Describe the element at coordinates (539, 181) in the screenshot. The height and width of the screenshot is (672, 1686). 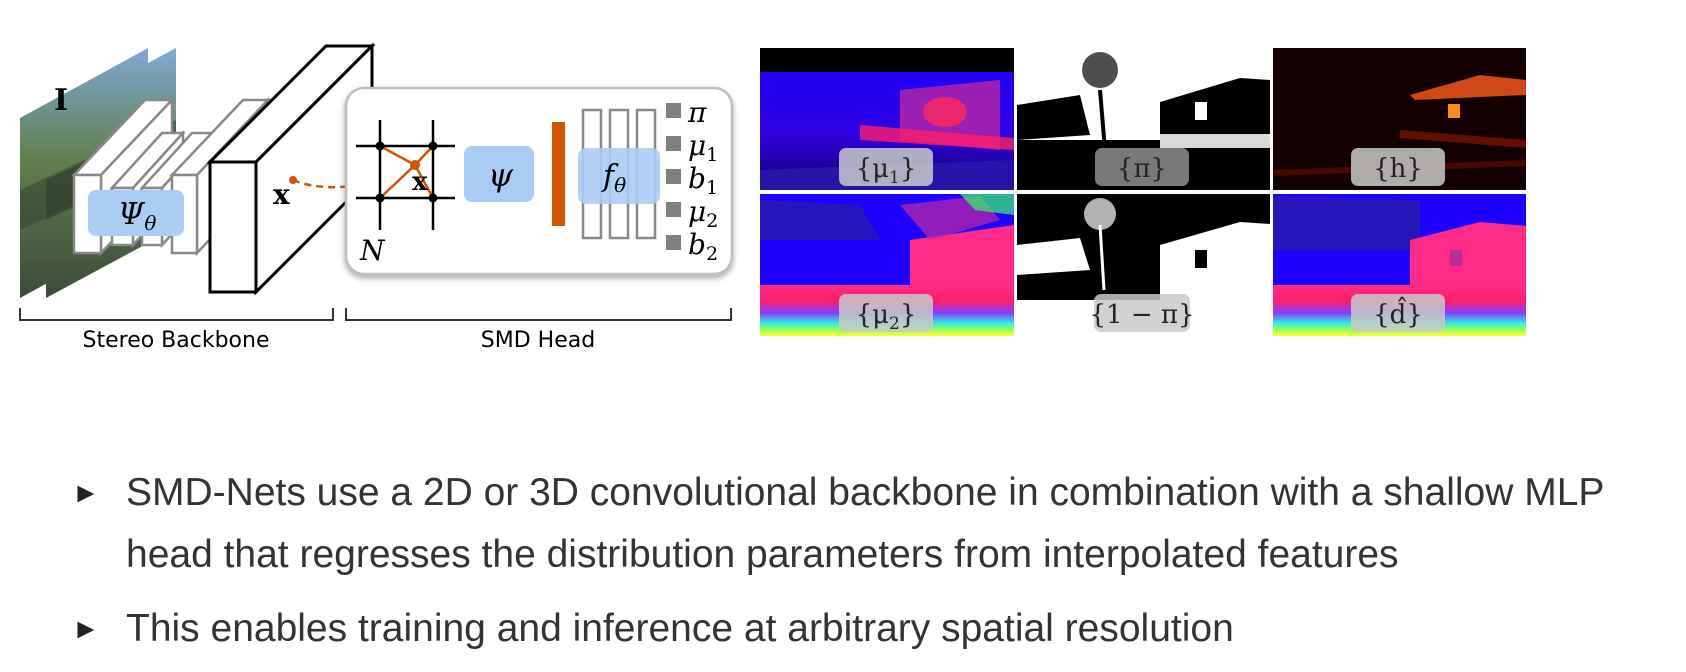
I see `smd-head-panel` at that location.